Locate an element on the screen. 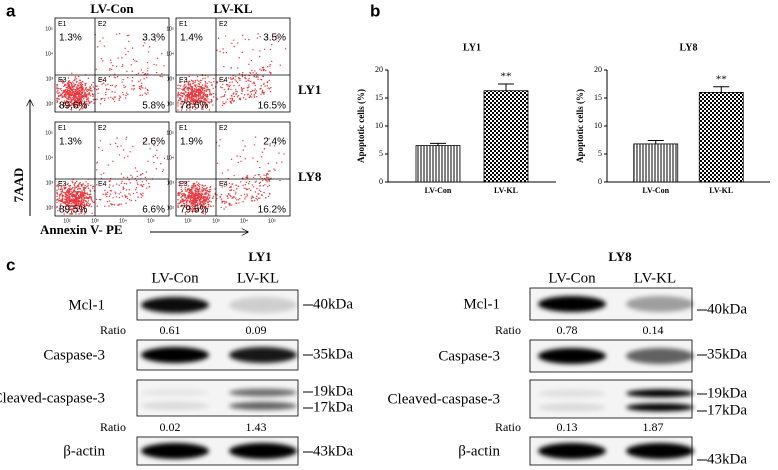 This screenshot has height=470, width=778. chart-title: LY1 is located at coordinates (472, 47).